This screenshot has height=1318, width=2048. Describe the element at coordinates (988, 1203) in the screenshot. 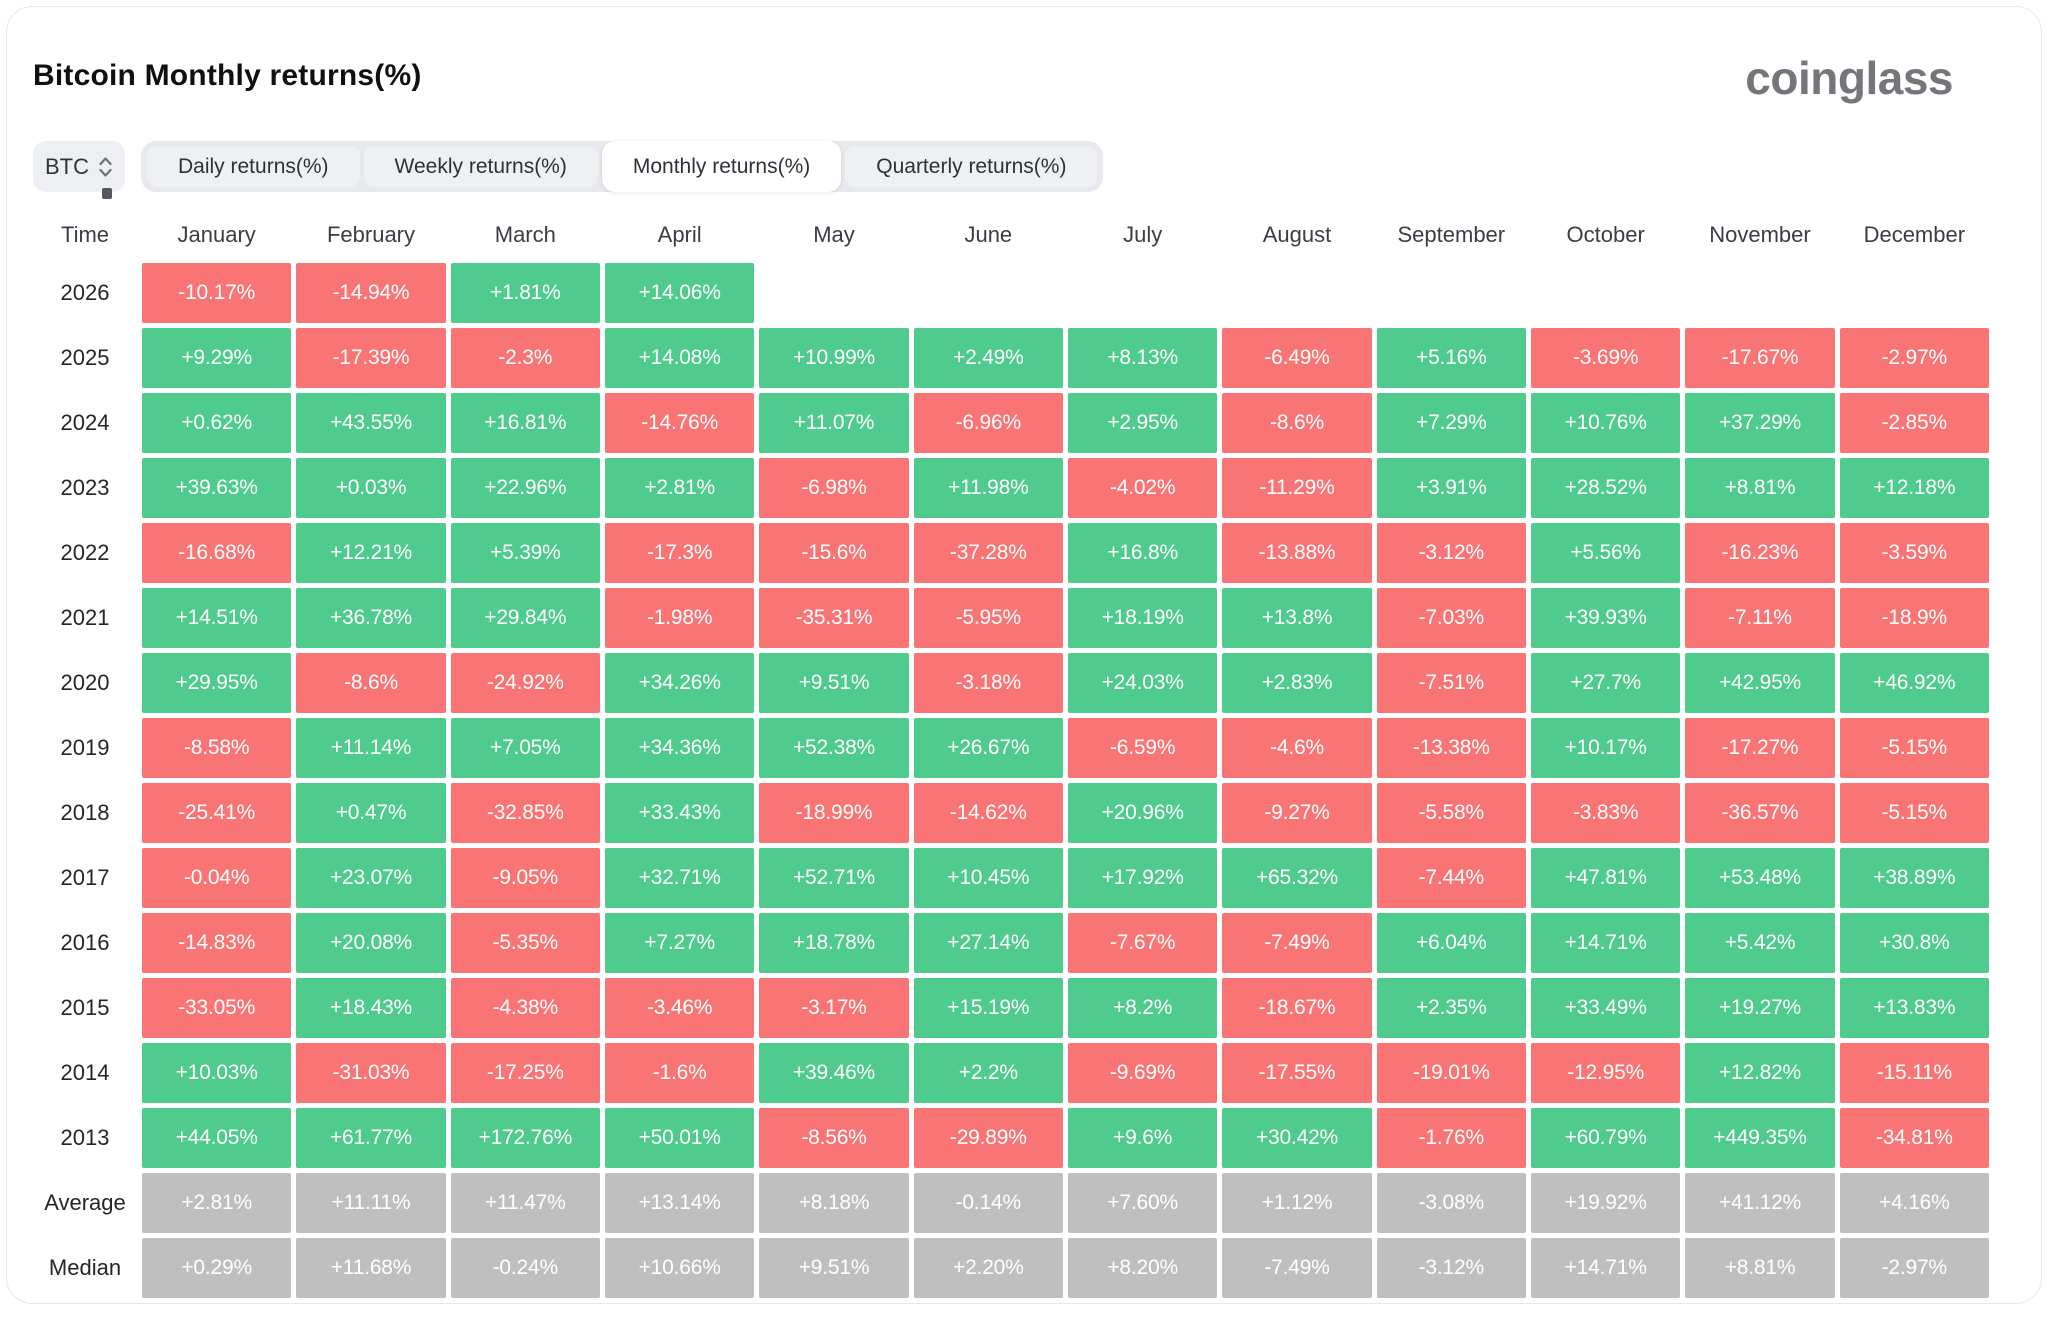

I see `return-cell: -0.14%` at that location.